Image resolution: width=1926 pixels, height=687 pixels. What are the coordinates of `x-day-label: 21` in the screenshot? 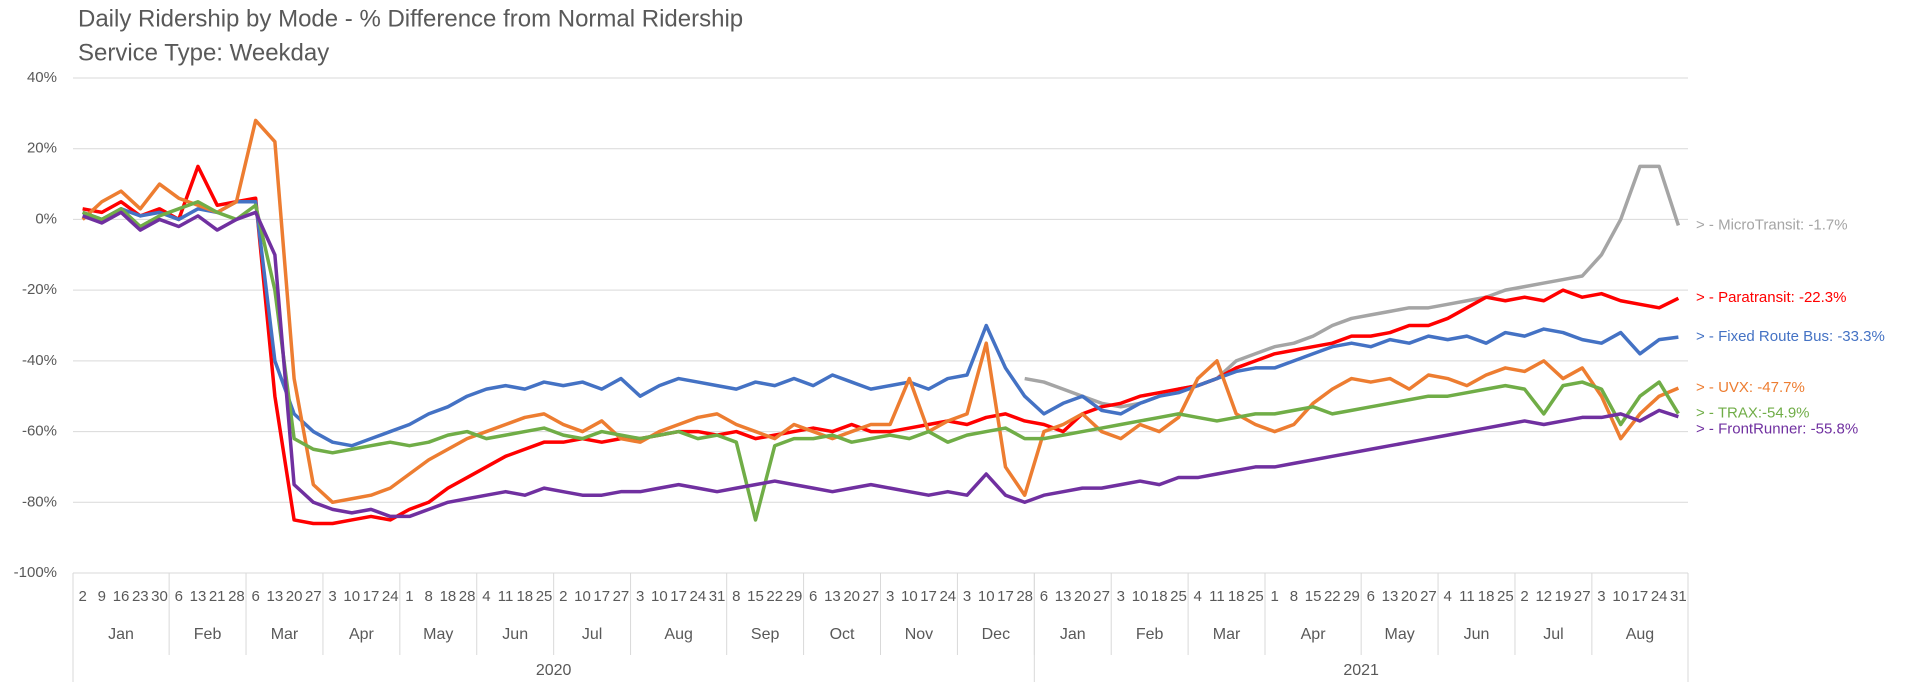 It's located at (217, 596).